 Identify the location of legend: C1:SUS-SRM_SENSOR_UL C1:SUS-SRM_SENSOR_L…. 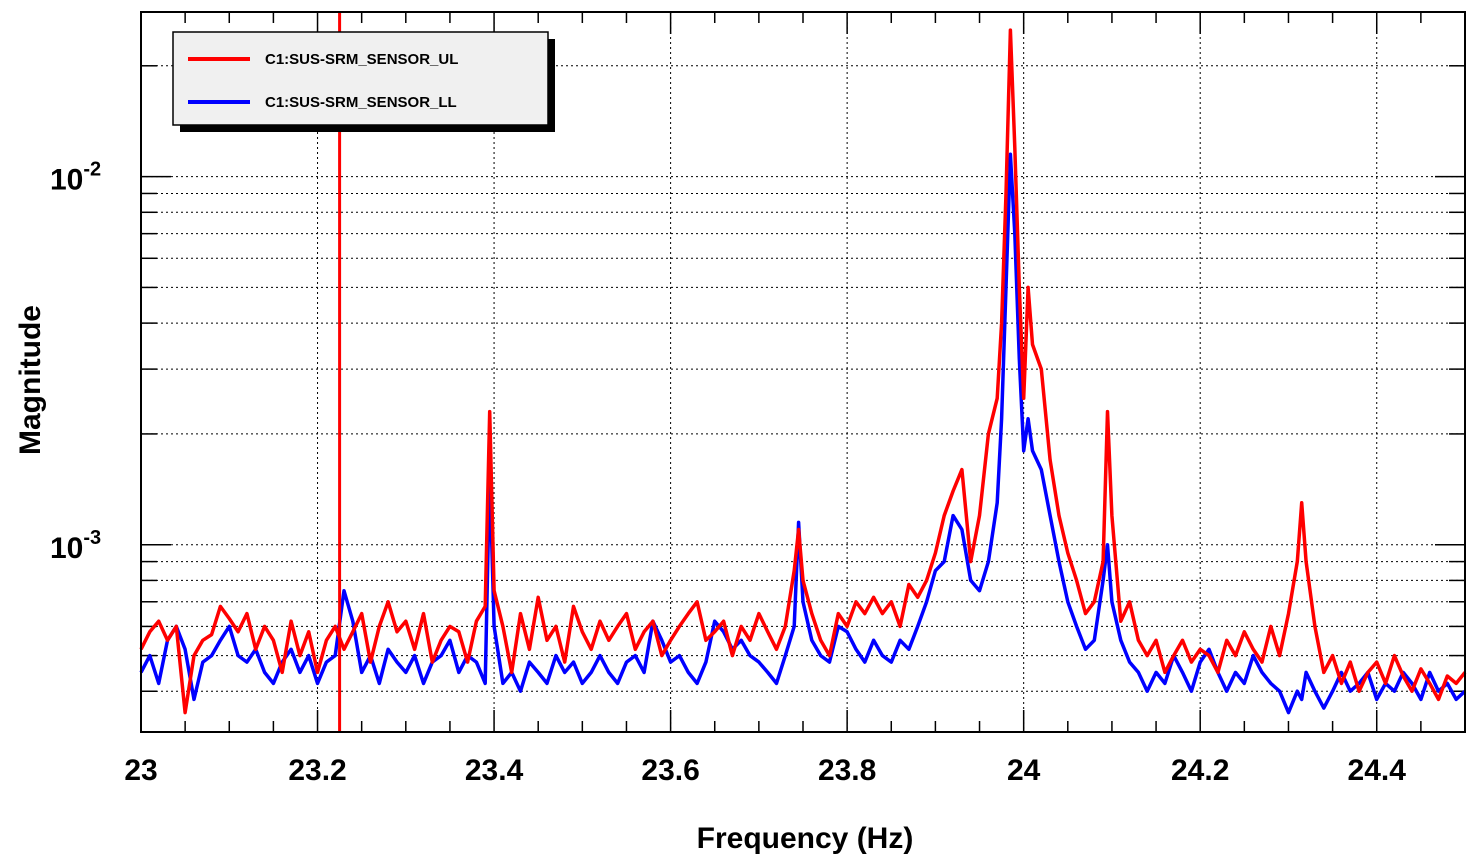
(363, 81).